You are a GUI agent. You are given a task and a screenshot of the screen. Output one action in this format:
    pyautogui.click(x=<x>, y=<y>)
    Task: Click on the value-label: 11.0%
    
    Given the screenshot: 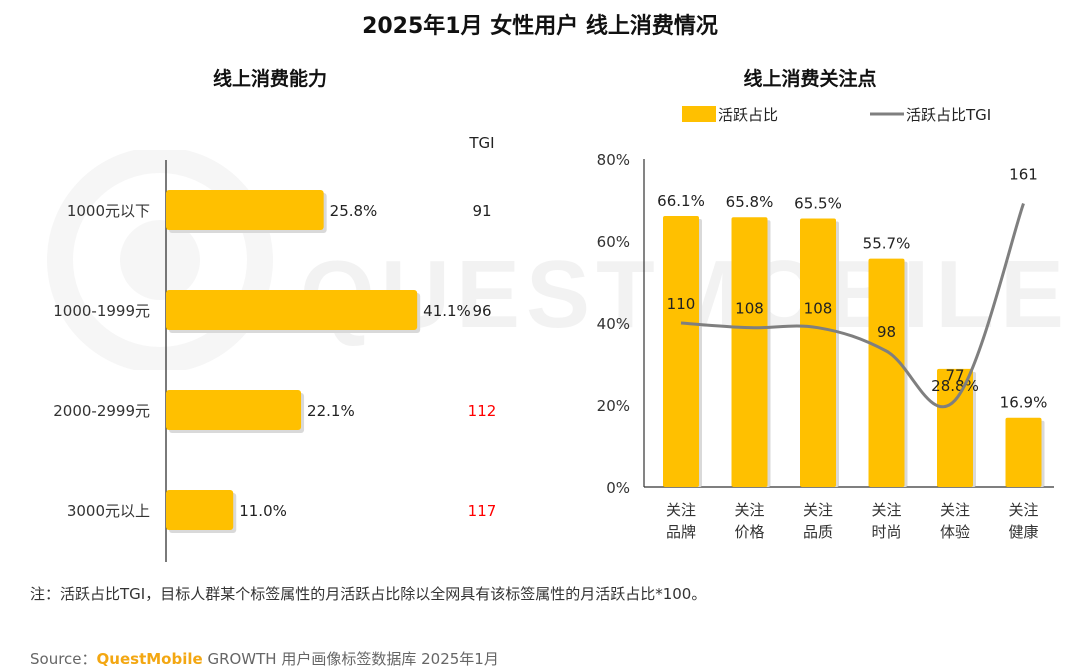 What is the action you would take?
    pyautogui.click(x=263, y=511)
    